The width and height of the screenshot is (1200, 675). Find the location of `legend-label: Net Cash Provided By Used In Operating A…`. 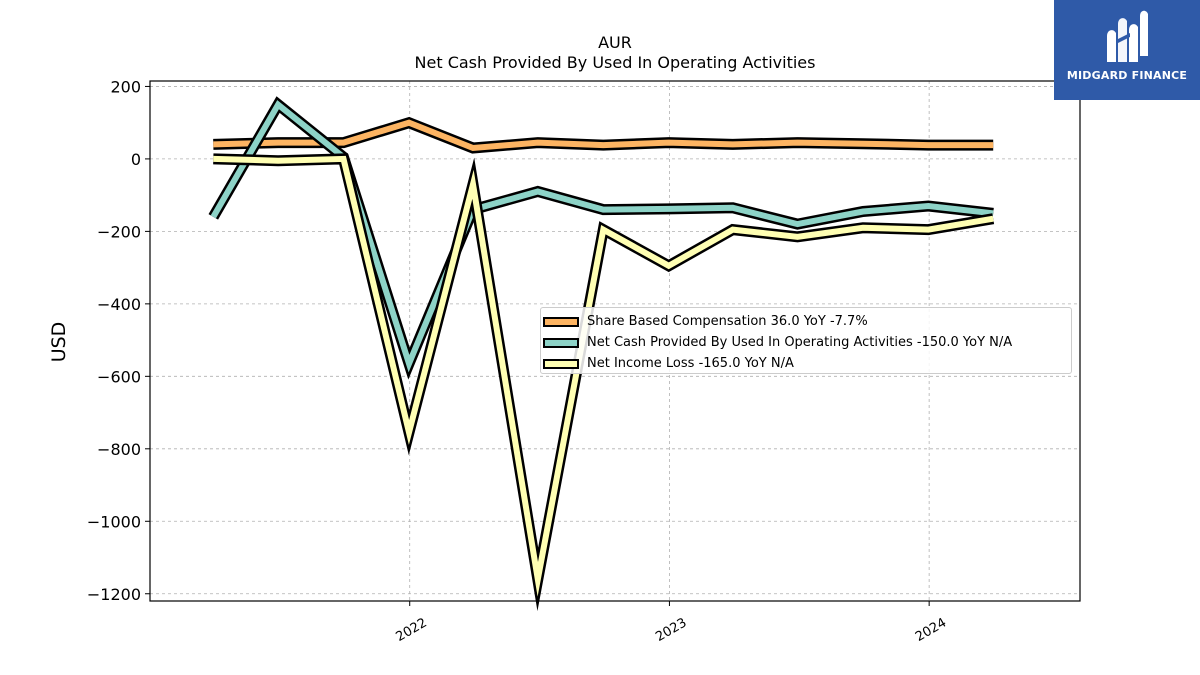

legend-label: Net Cash Provided By Used In Operating A… is located at coordinates (800, 342).